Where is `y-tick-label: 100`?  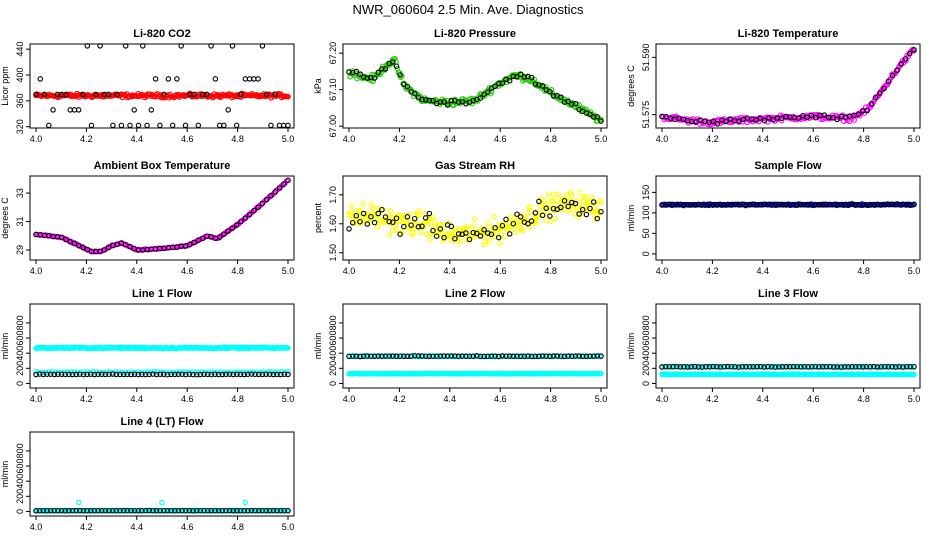 y-tick-label: 100 is located at coordinates (646, 212).